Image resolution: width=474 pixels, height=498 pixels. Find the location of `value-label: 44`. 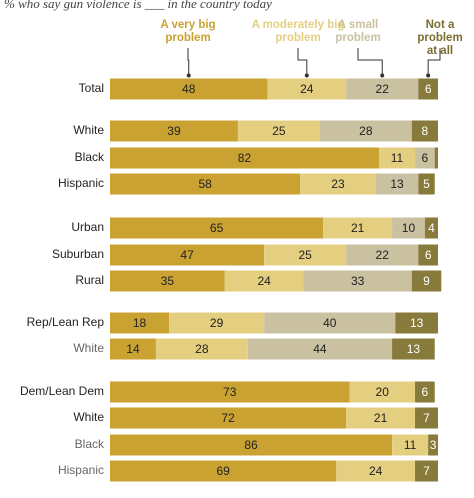

value-label: 44 is located at coordinates (320, 349).